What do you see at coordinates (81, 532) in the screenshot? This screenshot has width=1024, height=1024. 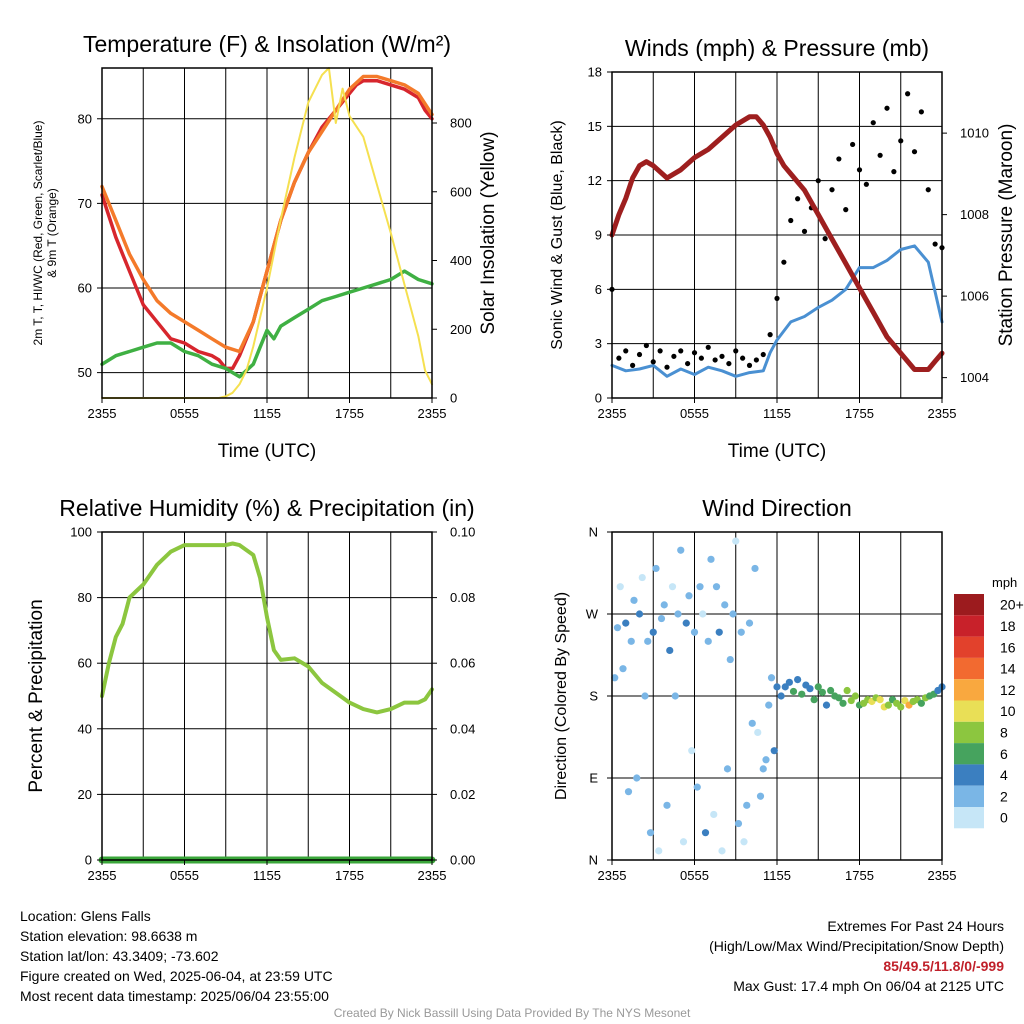 I see `y-tick-label: 100` at bounding box center [81, 532].